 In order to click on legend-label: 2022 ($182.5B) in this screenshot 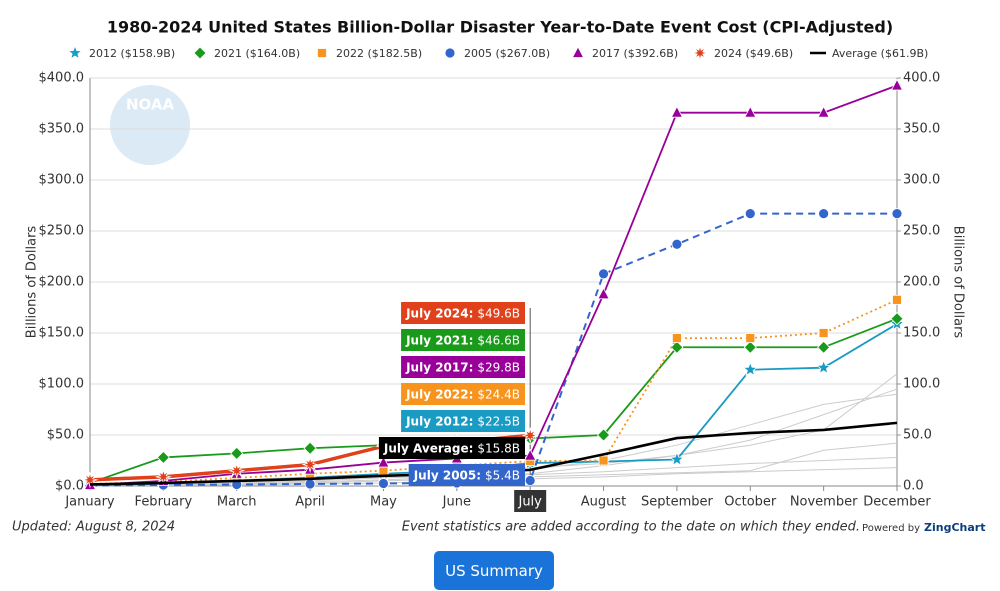, I will do `click(379, 53)`.